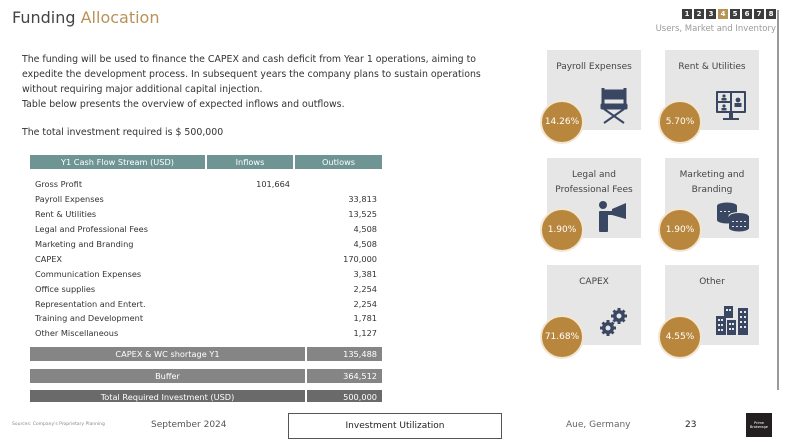 Image resolution: width=792 pixels, height=446 pixels. What do you see at coordinates (344, 354) in the screenshot?
I see `summary-value: 135,488` at bounding box center [344, 354].